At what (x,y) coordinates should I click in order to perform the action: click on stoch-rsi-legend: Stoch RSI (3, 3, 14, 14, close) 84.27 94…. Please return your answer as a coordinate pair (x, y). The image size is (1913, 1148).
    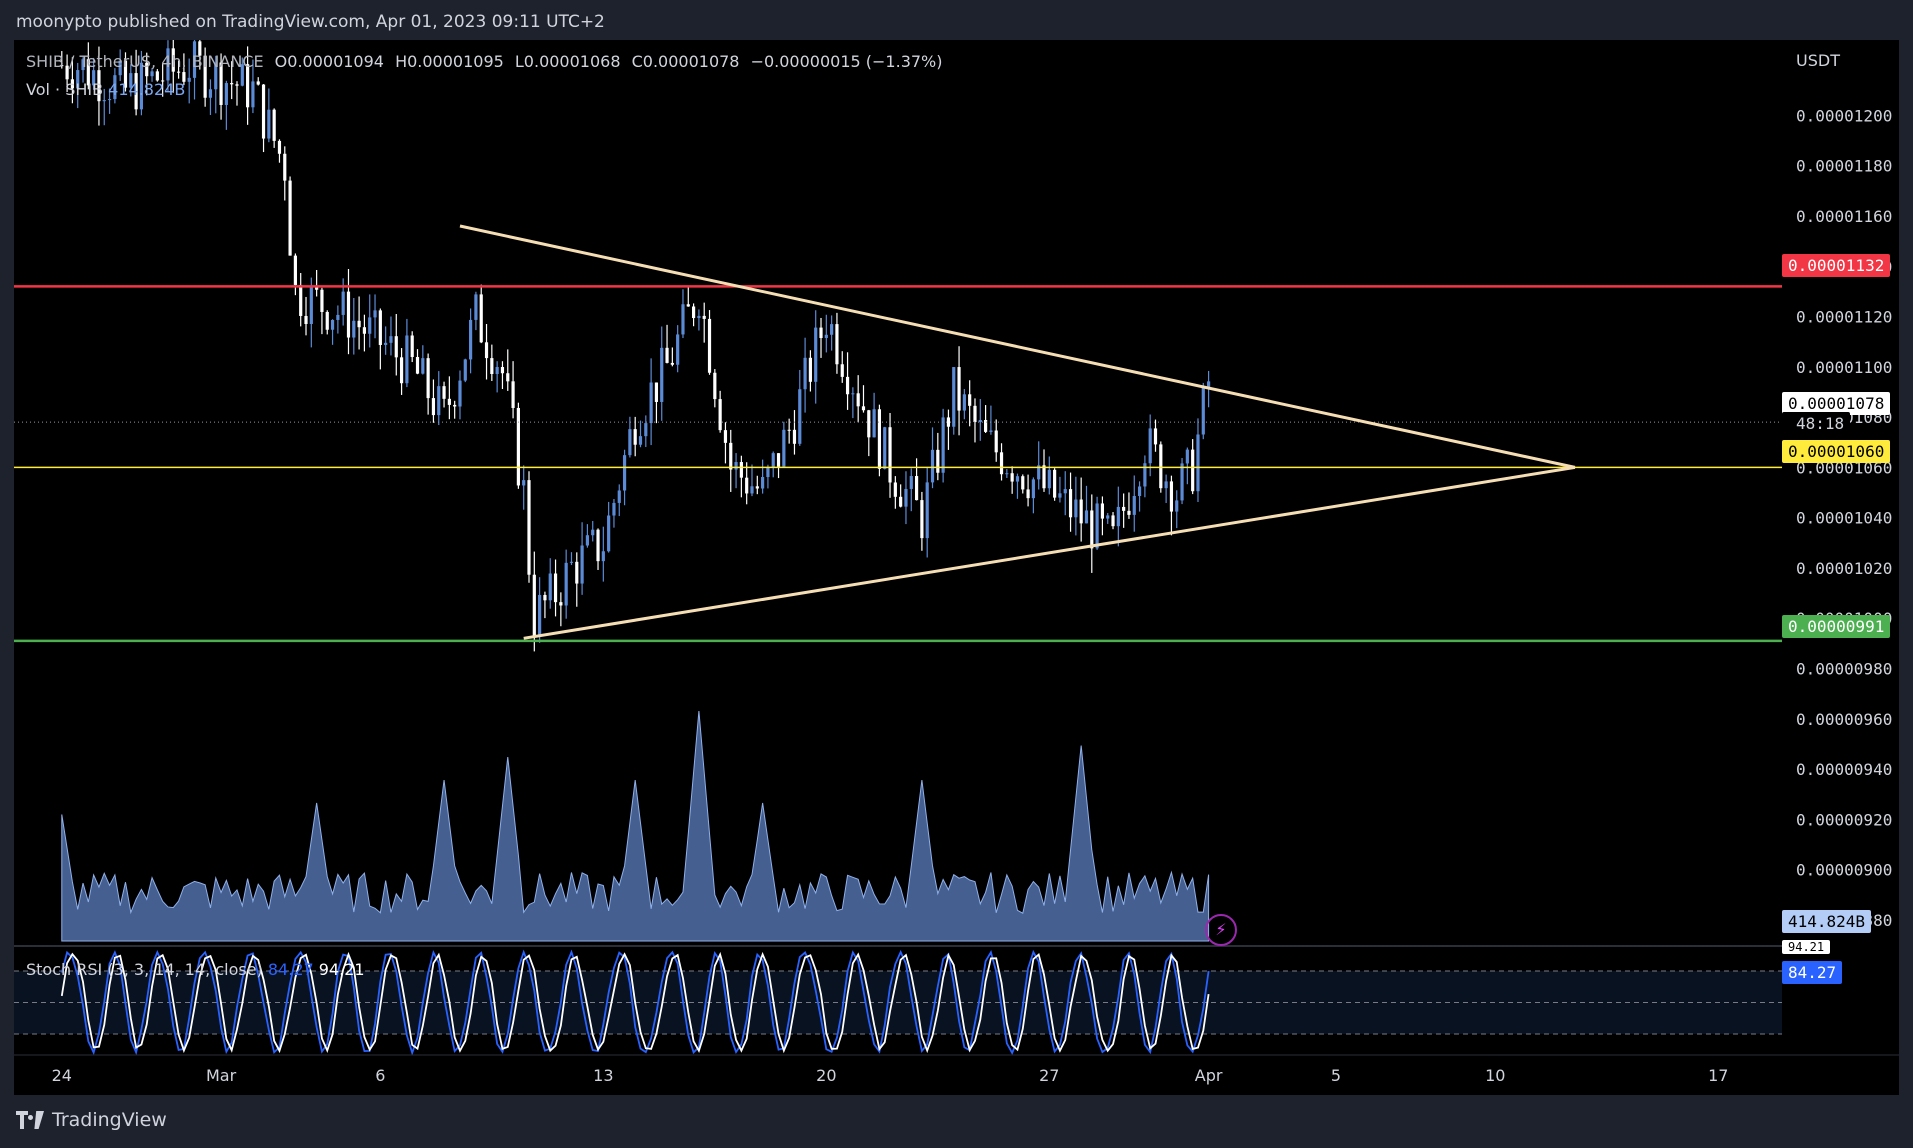
    Looking at the image, I should click on (195, 969).